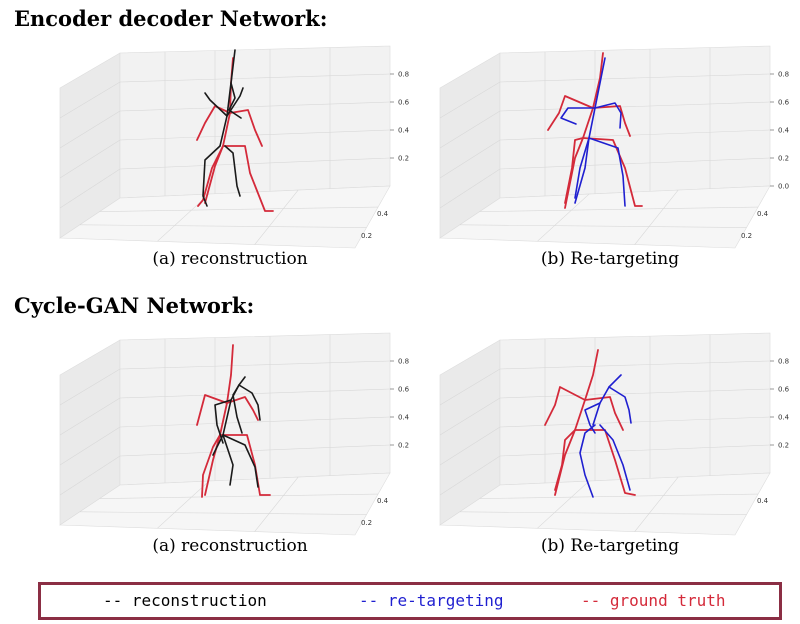 The height and width of the screenshot is (624, 800). I want to click on legend-ground-truth: -- ground truth, so click(653, 600).